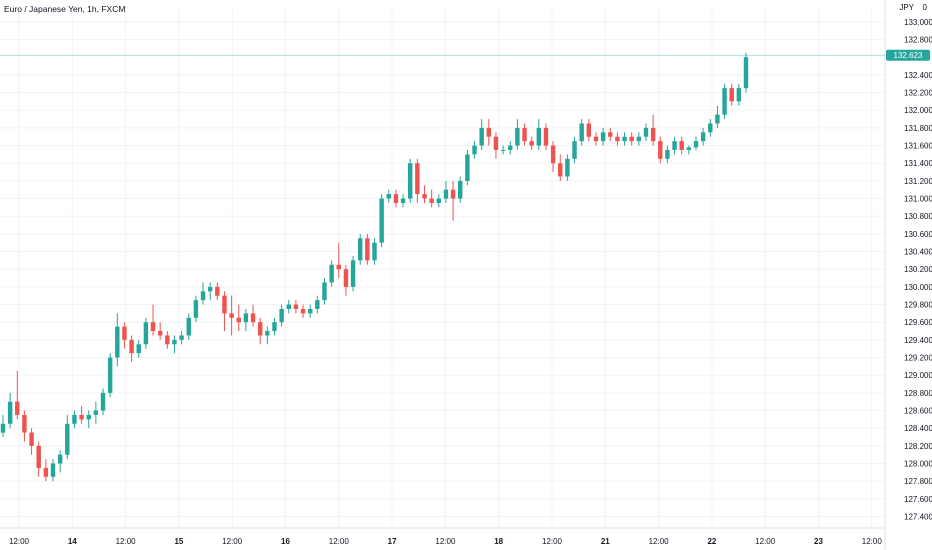  Describe the element at coordinates (925, 7) in the screenshot. I see `unit-marker: 0` at that location.